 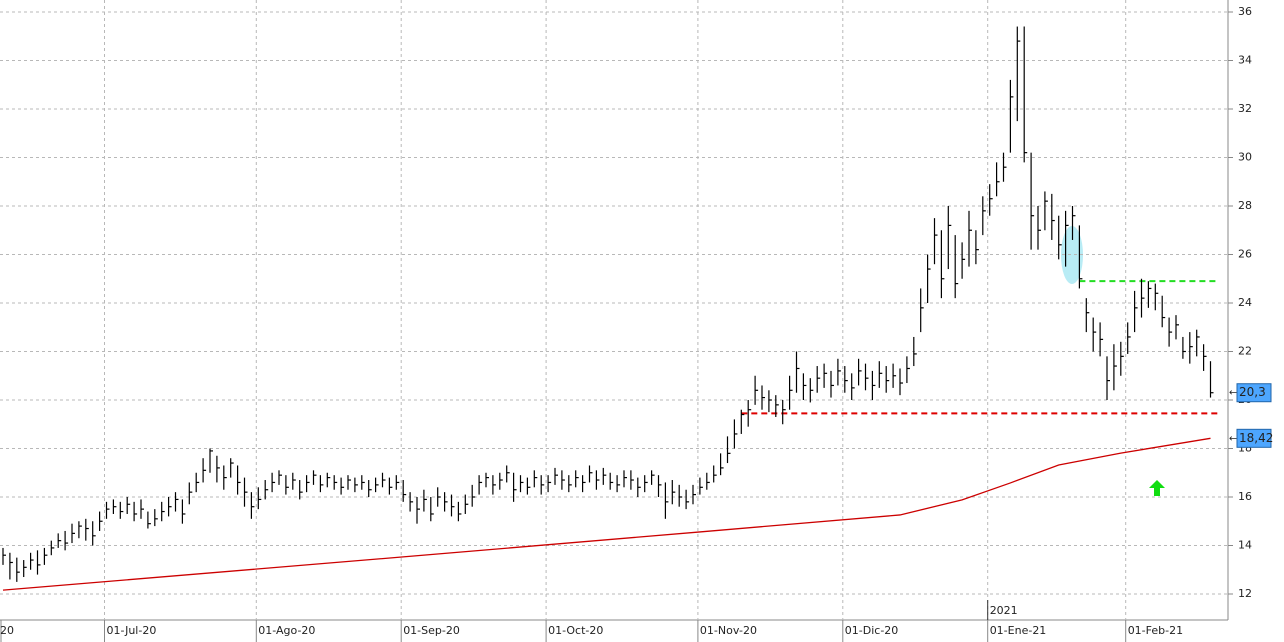 What do you see at coordinates (1004, 610) in the screenshot?
I see `year-label: 2021` at bounding box center [1004, 610].